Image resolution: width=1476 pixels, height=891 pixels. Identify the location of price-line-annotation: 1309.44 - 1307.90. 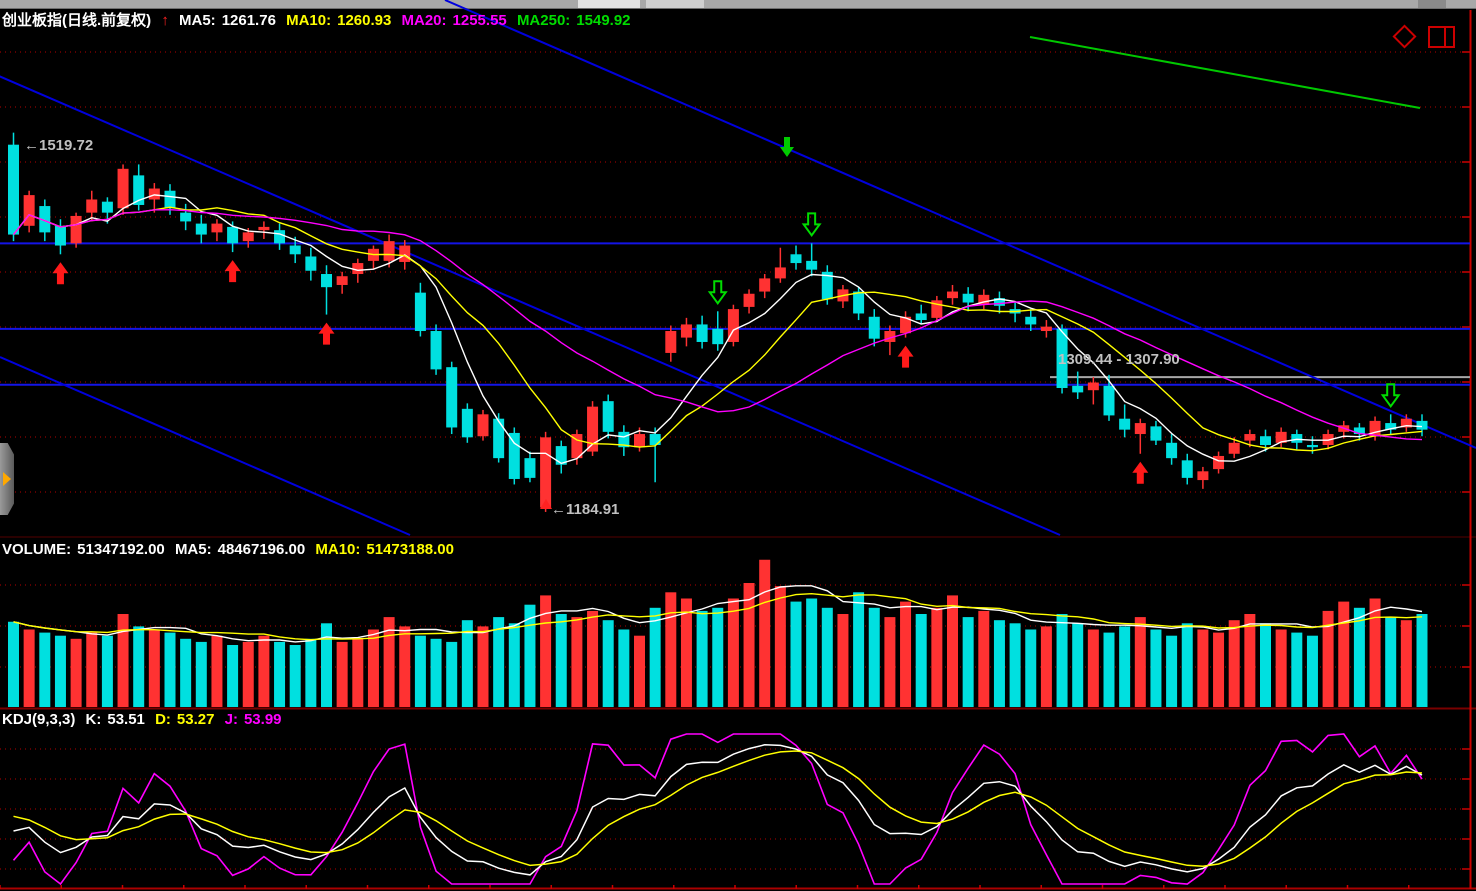
(1119, 359).